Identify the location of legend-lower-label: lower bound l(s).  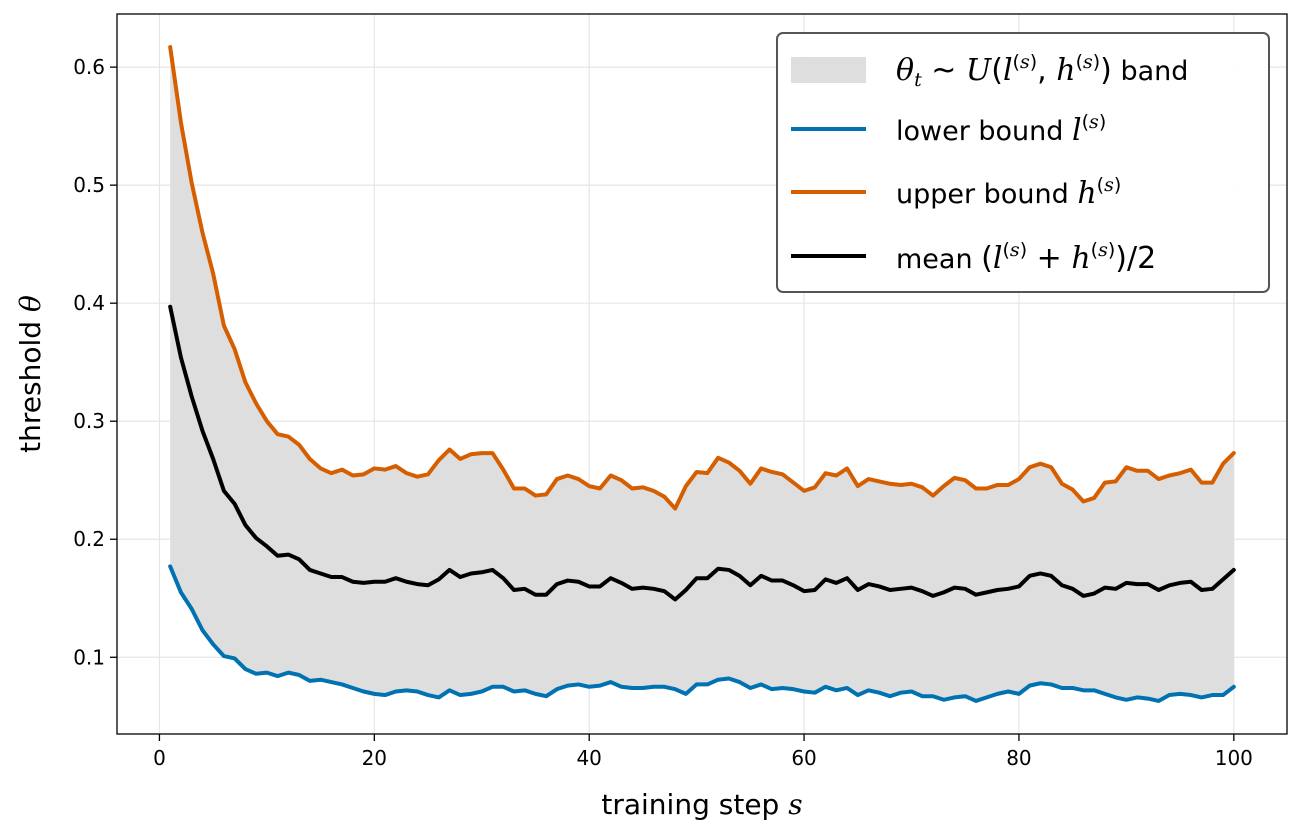
(1001, 129).